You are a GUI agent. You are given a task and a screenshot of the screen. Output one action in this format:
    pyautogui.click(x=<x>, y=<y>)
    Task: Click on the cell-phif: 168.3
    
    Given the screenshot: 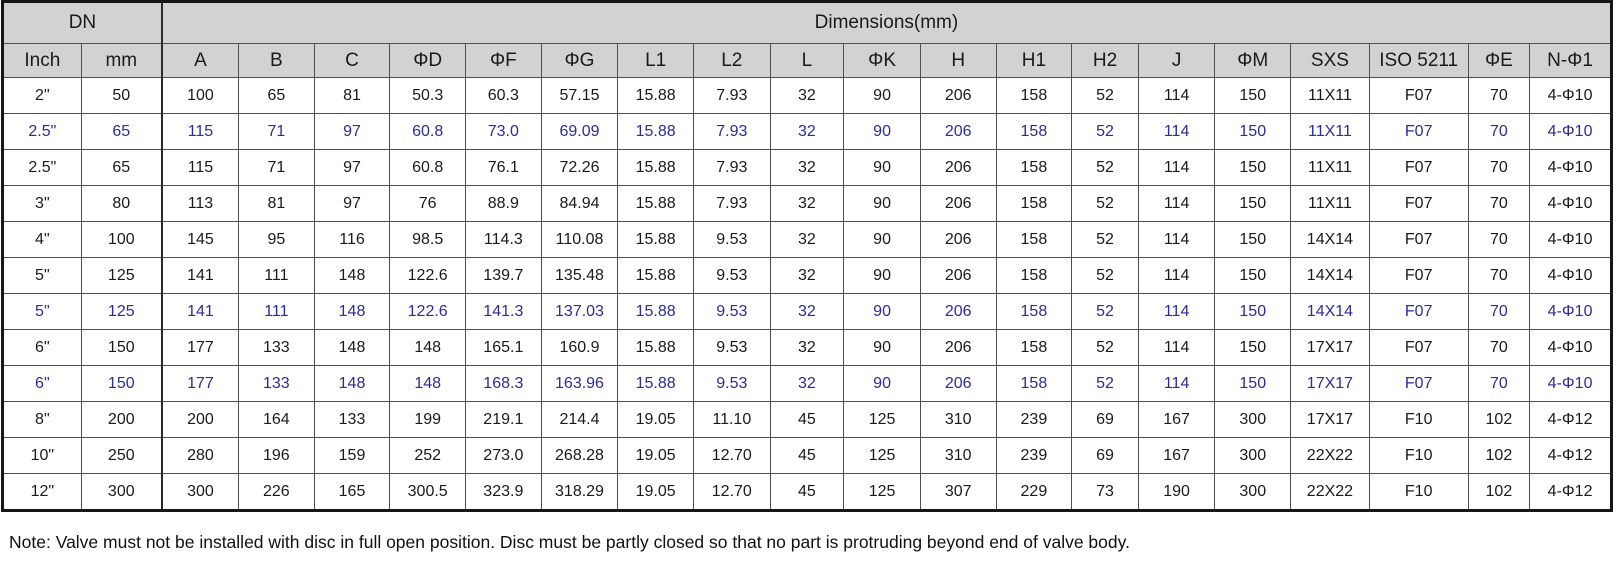 What is the action you would take?
    pyautogui.click(x=503, y=383)
    